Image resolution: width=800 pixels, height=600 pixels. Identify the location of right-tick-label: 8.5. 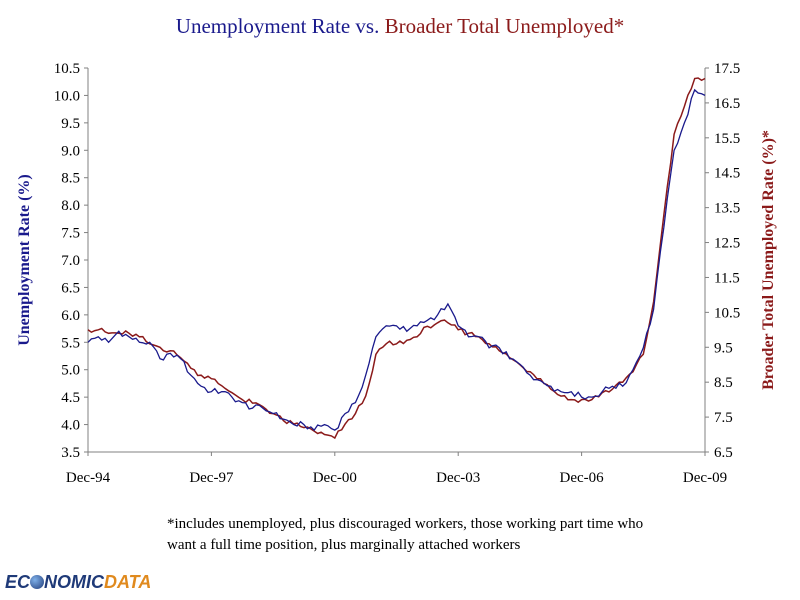
(723, 383).